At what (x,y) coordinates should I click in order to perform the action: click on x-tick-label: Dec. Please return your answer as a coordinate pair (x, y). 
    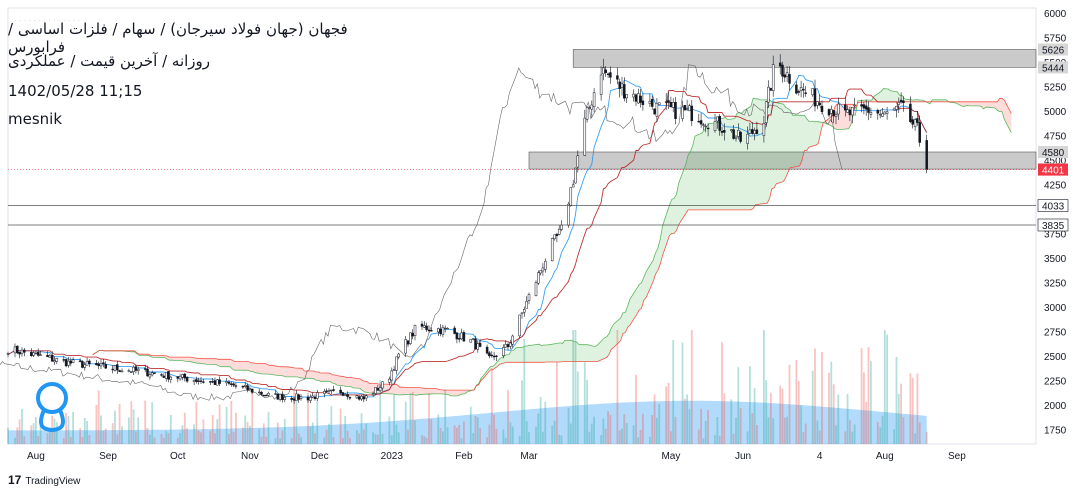
    Looking at the image, I should click on (320, 456).